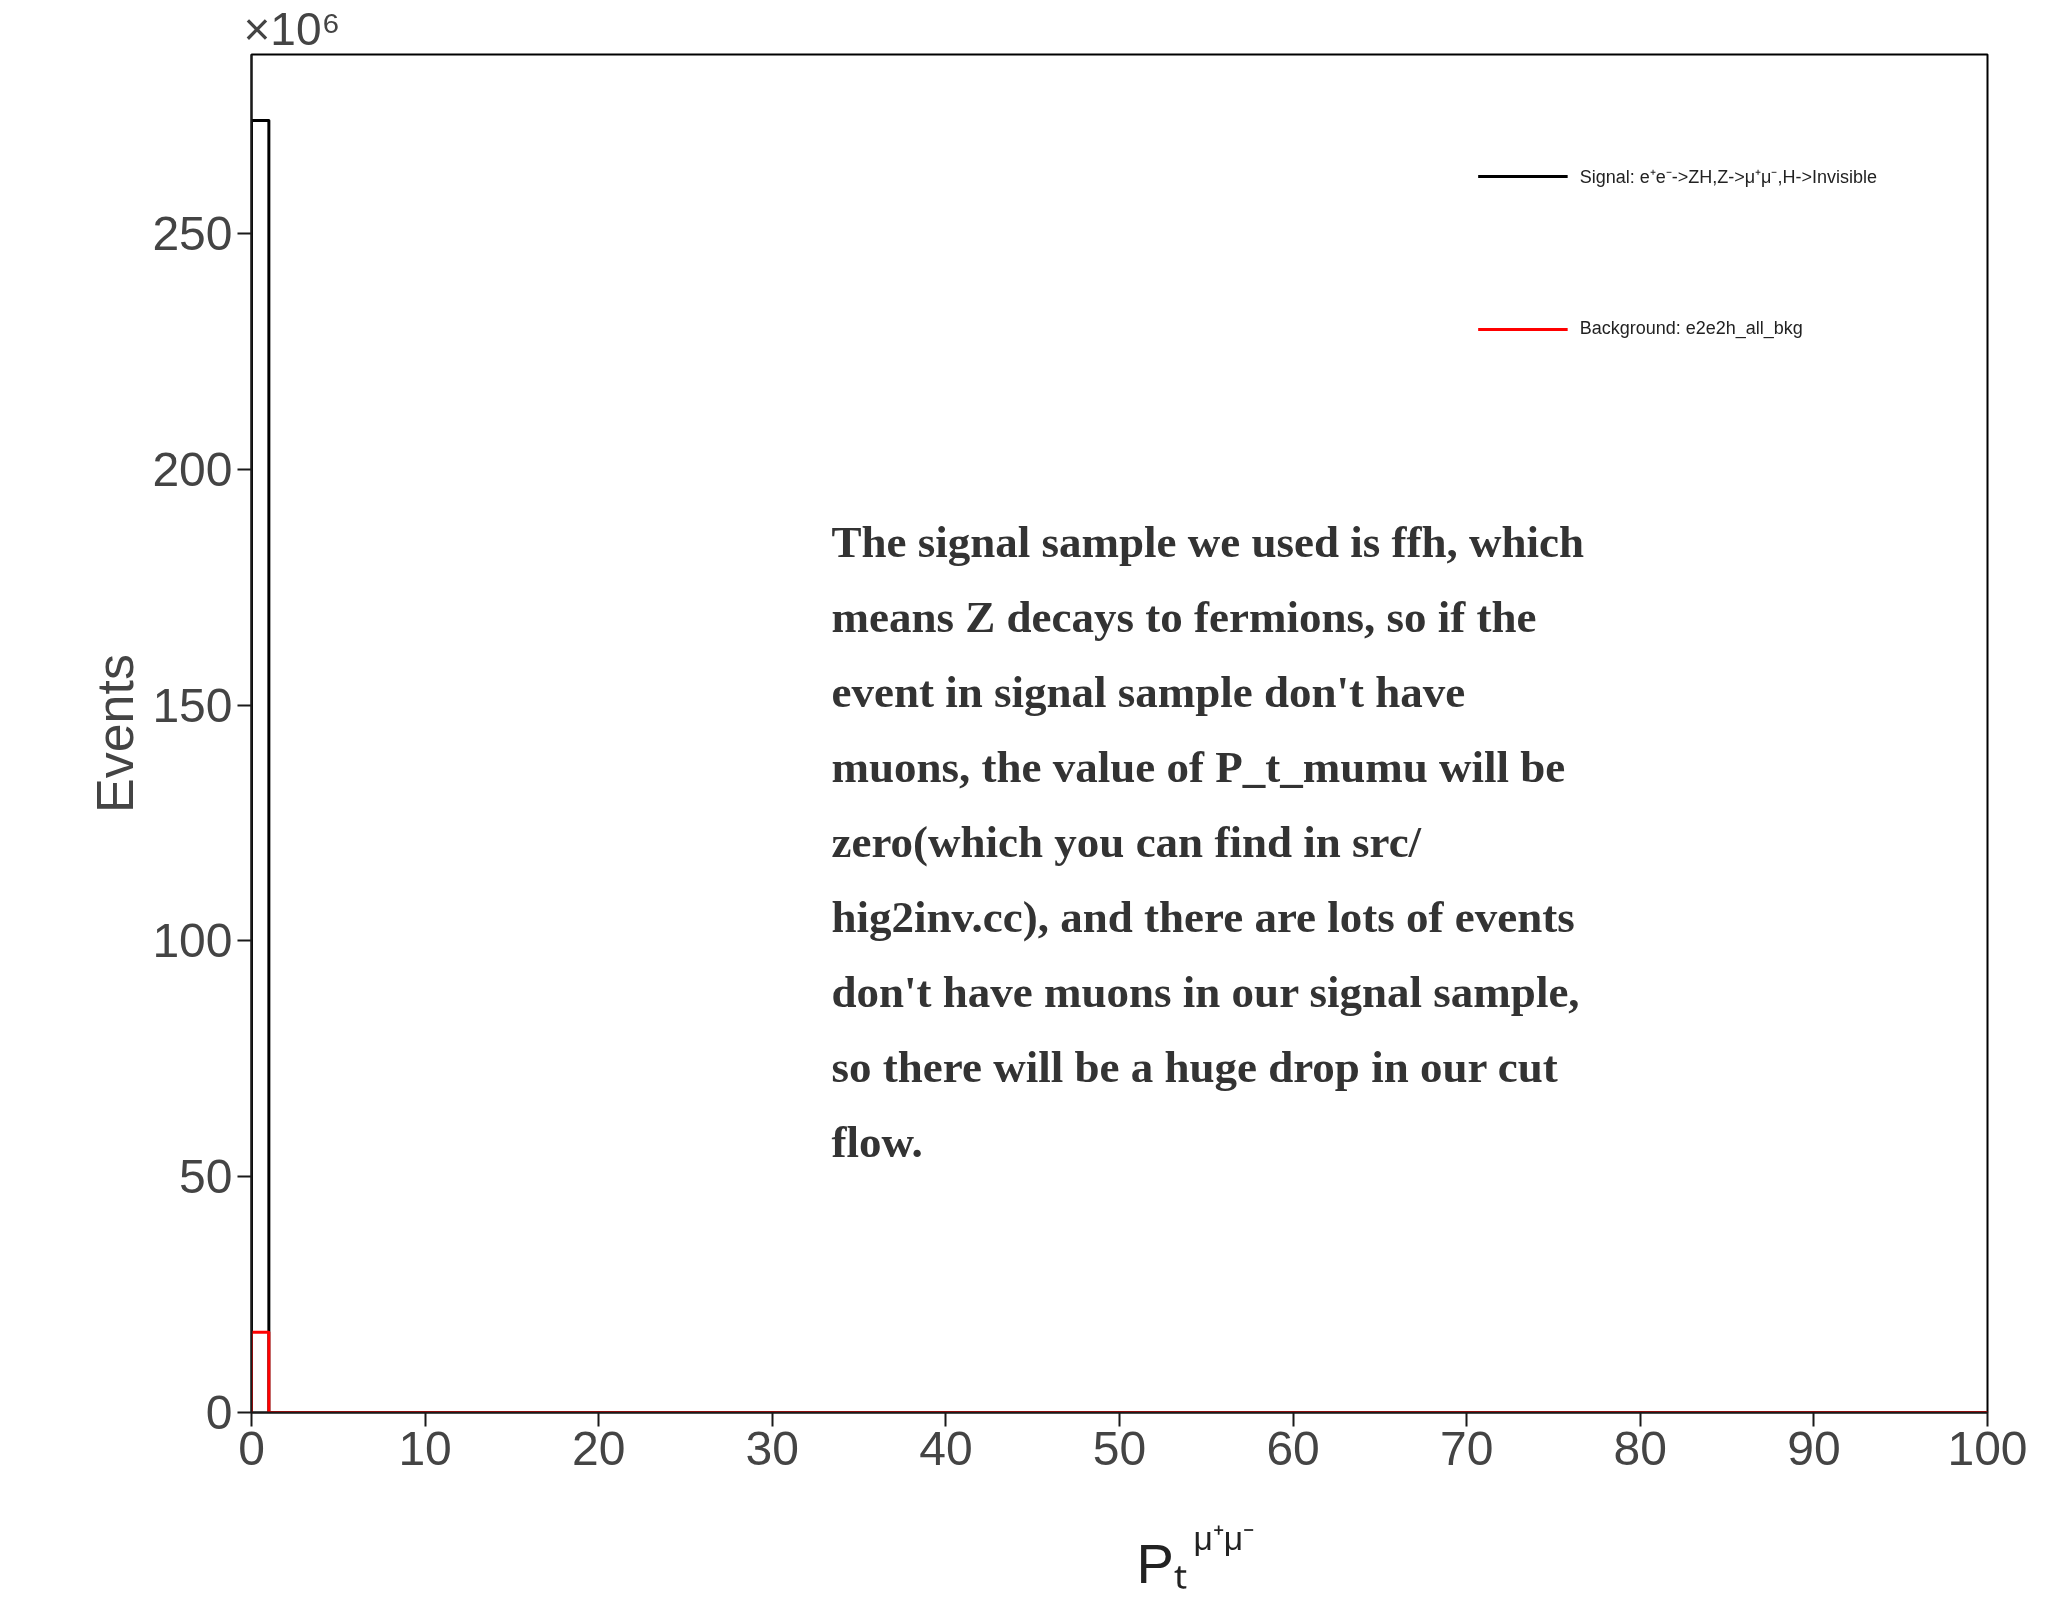 This screenshot has width=2050, height=1608. What do you see at coordinates (1691, 328) in the screenshot?
I see `legend-label: Background: e2e2h_all_bkg` at bounding box center [1691, 328].